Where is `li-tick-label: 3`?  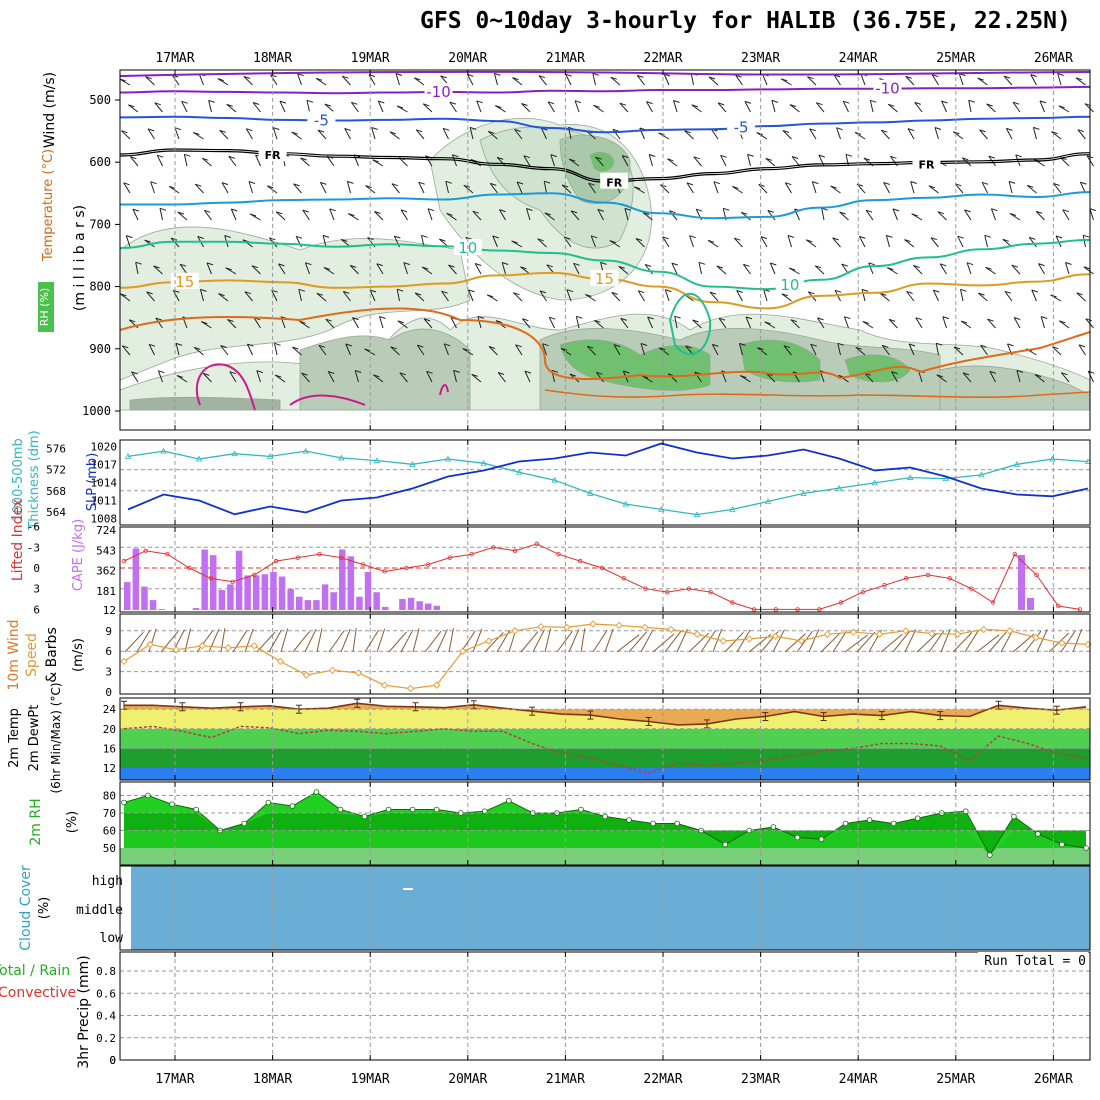 li-tick-label: 3 is located at coordinates (36, 589).